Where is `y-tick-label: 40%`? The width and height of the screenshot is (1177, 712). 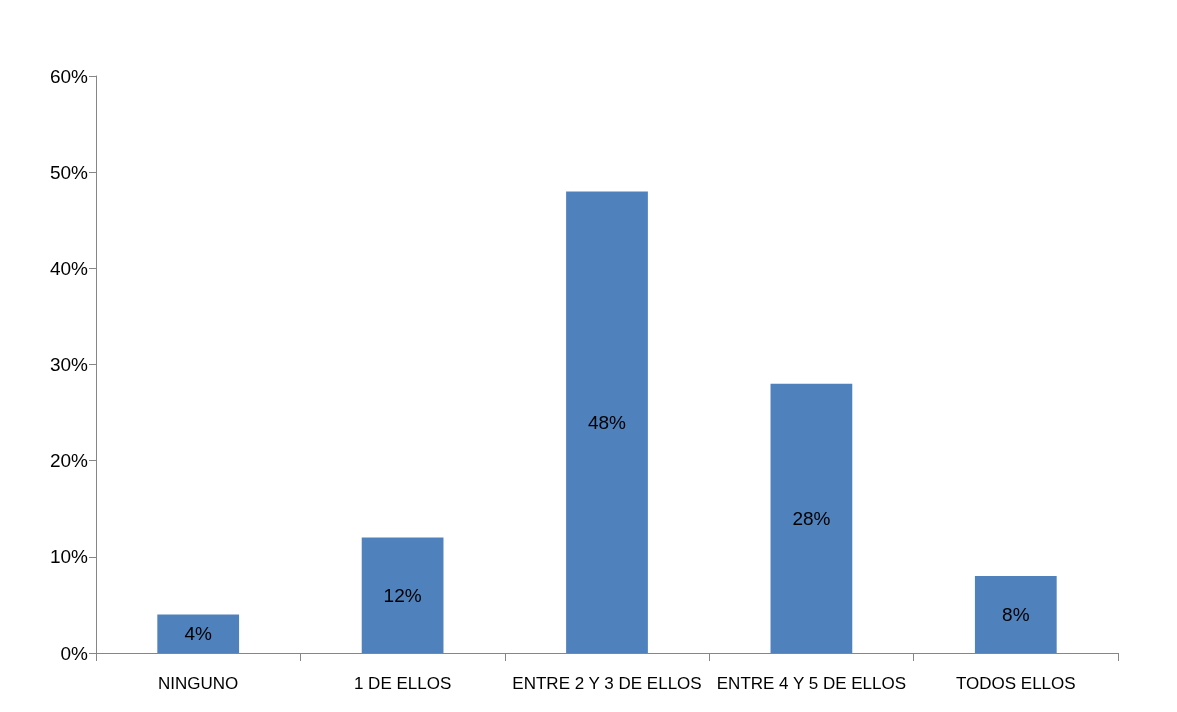 y-tick-label: 40% is located at coordinates (69, 268).